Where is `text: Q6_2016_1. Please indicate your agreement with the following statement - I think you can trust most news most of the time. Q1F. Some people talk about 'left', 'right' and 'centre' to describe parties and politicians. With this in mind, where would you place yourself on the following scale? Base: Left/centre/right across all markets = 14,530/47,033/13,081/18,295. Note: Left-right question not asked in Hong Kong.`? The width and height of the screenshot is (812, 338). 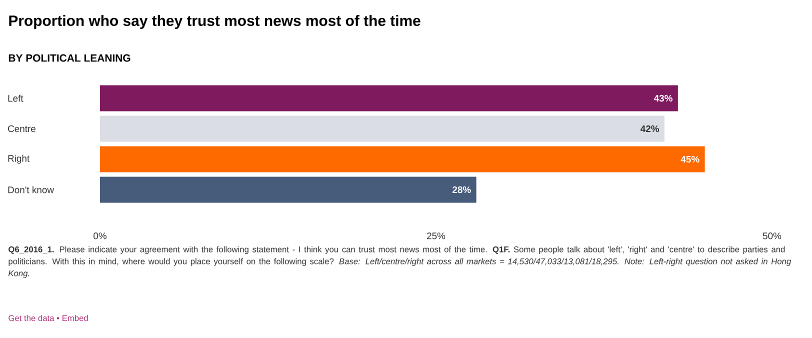
text: Q6_2016_1. Please indicate your agreement with the following statement - I think you can trust most news most of the time. Q1F. Some people talk about 'left', 'right' and 'centre' to describe parties and politicians. With this in mind, where would you place yourself on the following scale? Base: Left/centre/right across all markets = 14,530/47,033/13,081/18,295. Note: Left-right question not asked in Hong Kong. is located at coordinates (400, 262).